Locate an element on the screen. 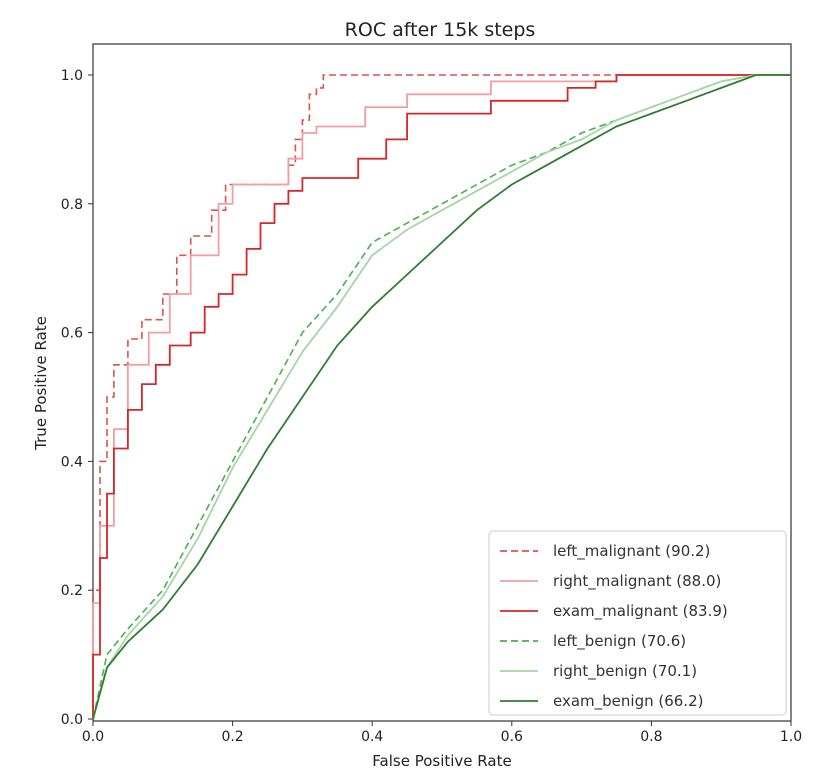 The width and height of the screenshot is (835, 769). y-axis-label: True Positive Rate is located at coordinates (41, 383).